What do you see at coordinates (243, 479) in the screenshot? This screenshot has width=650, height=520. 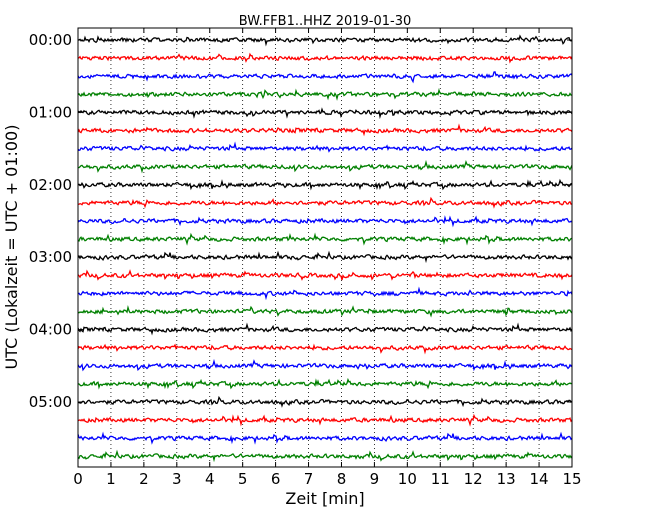 I see `x-tick-label: 5` at bounding box center [243, 479].